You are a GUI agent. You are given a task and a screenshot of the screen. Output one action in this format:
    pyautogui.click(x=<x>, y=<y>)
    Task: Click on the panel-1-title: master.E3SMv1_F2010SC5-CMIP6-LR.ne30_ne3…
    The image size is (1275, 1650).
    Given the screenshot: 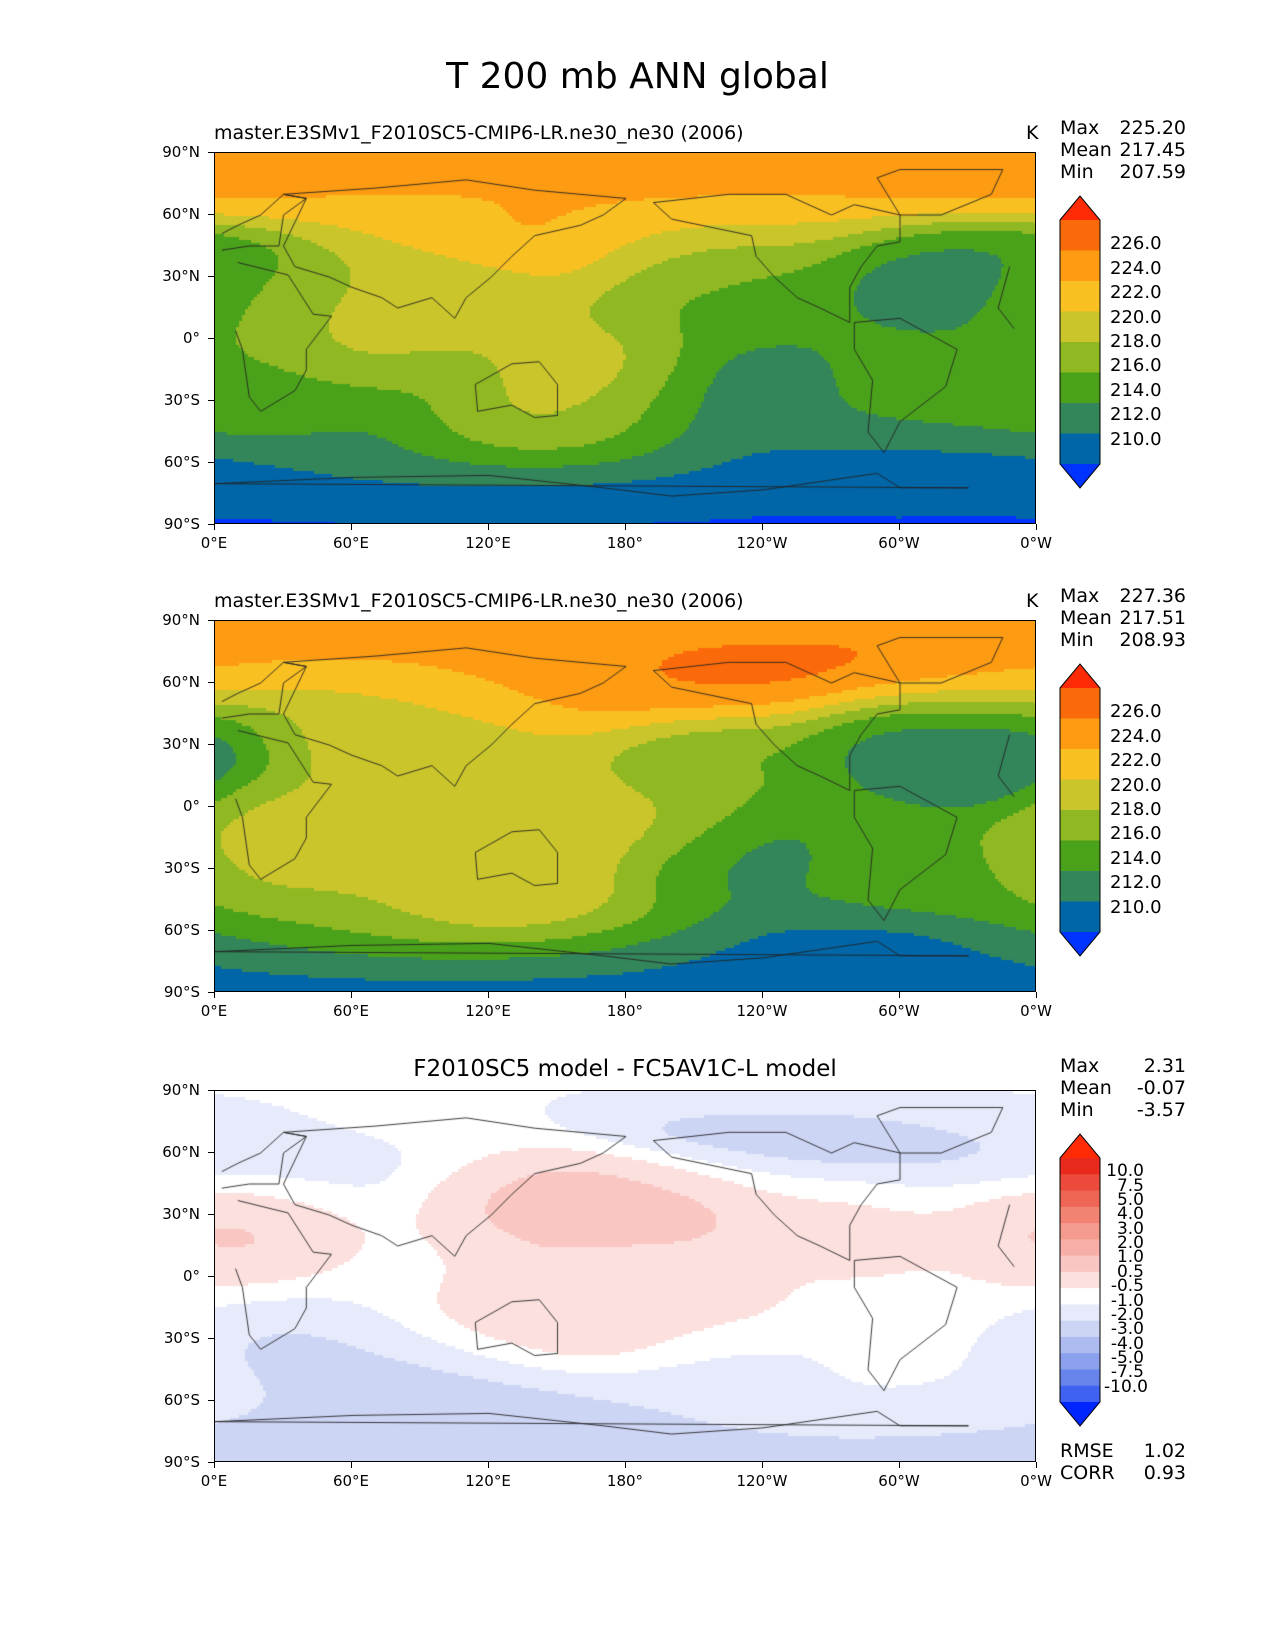 What is the action you would take?
    pyautogui.click(x=479, y=133)
    